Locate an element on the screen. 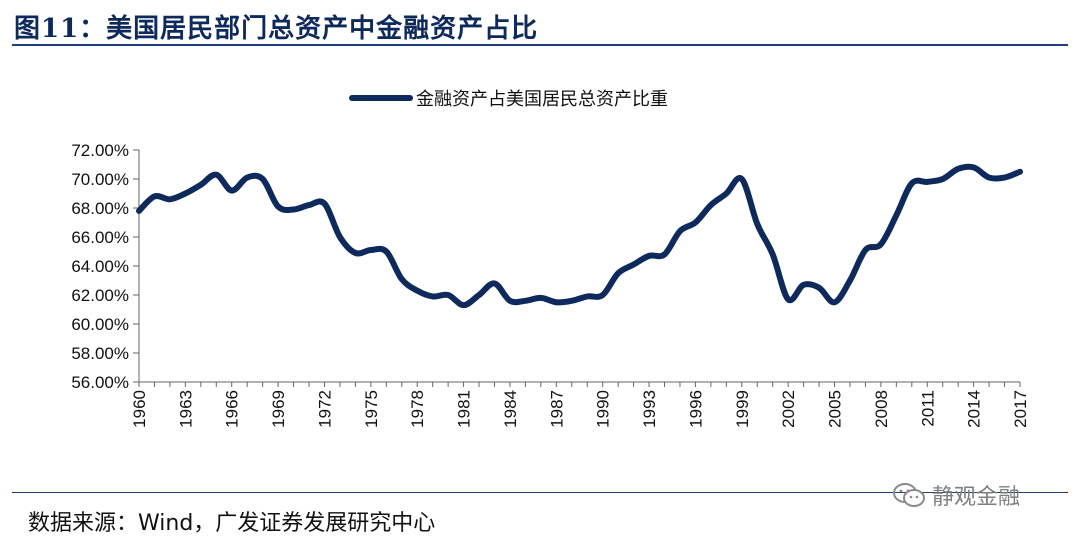  x-tick-label: 1963 is located at coordinates (185, 409).